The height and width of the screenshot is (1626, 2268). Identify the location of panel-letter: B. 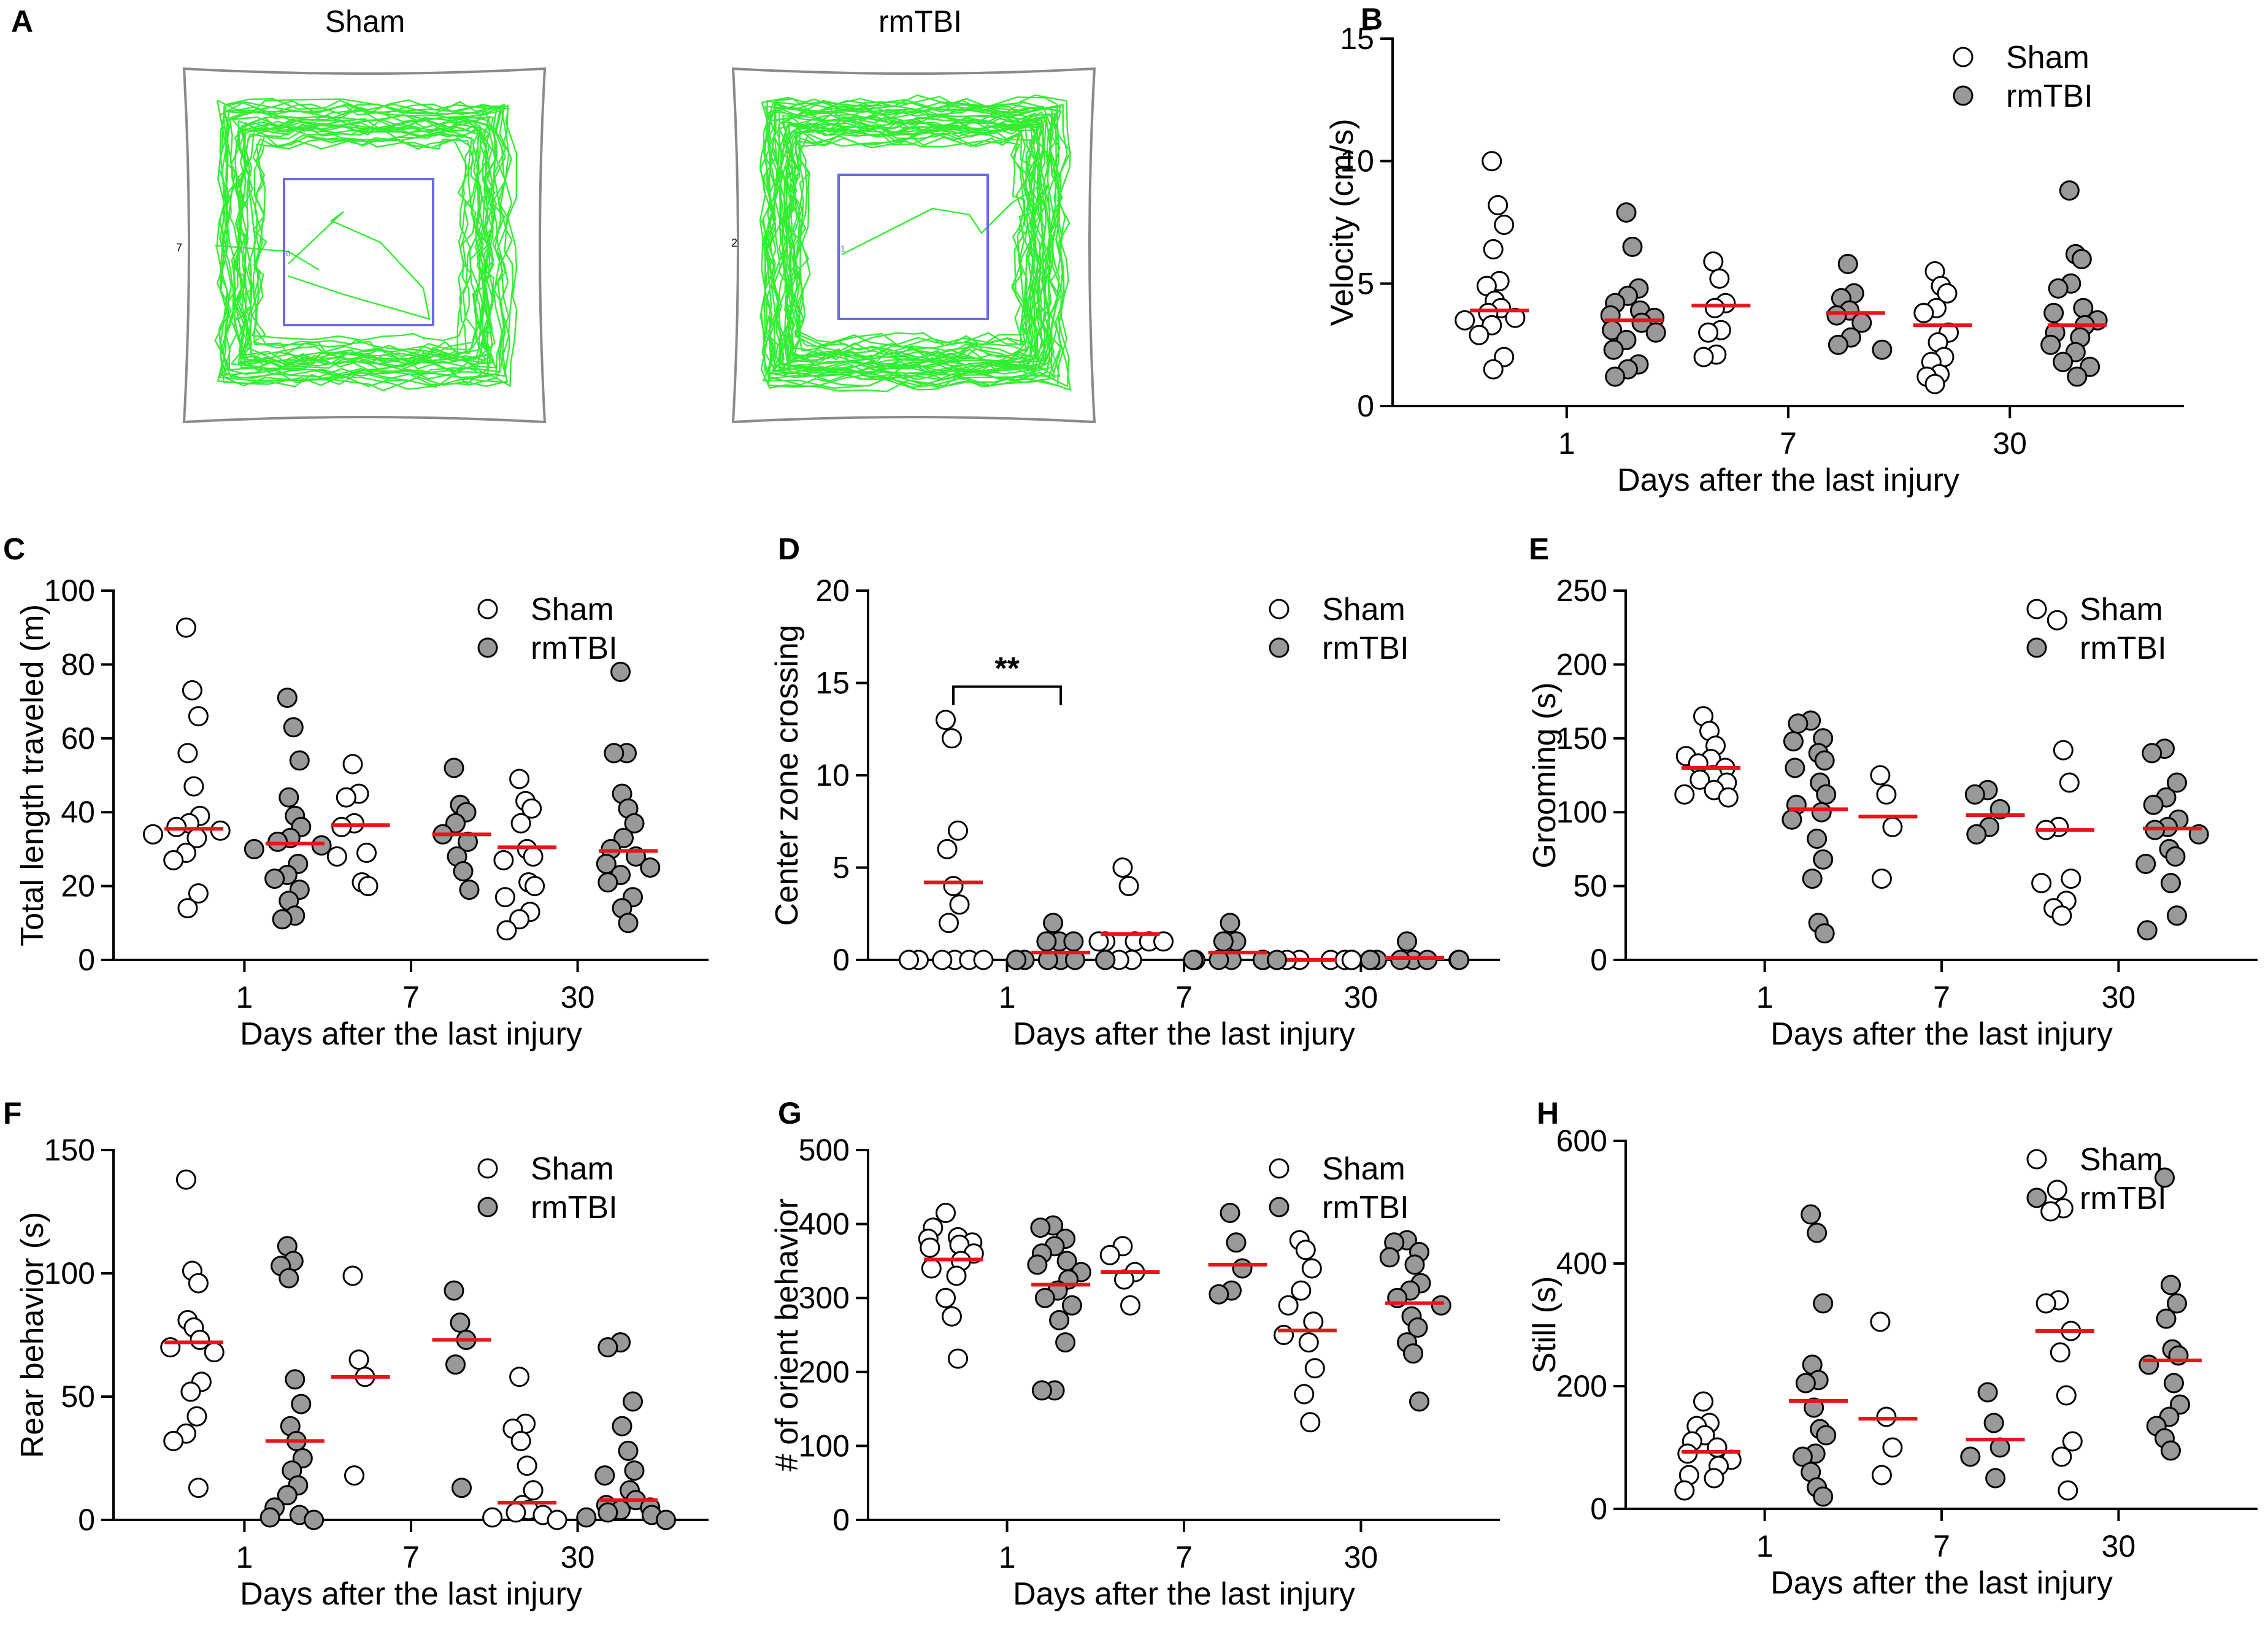
(1372, 19).